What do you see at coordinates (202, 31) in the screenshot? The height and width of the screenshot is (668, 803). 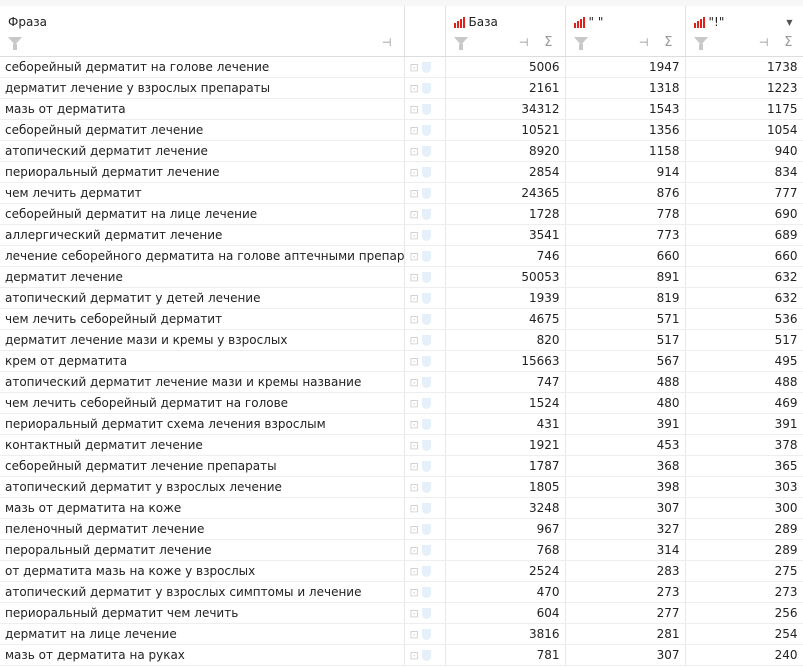 I see `column-header-phrase: Фраза ⊣` at bounding box center [202, 31].